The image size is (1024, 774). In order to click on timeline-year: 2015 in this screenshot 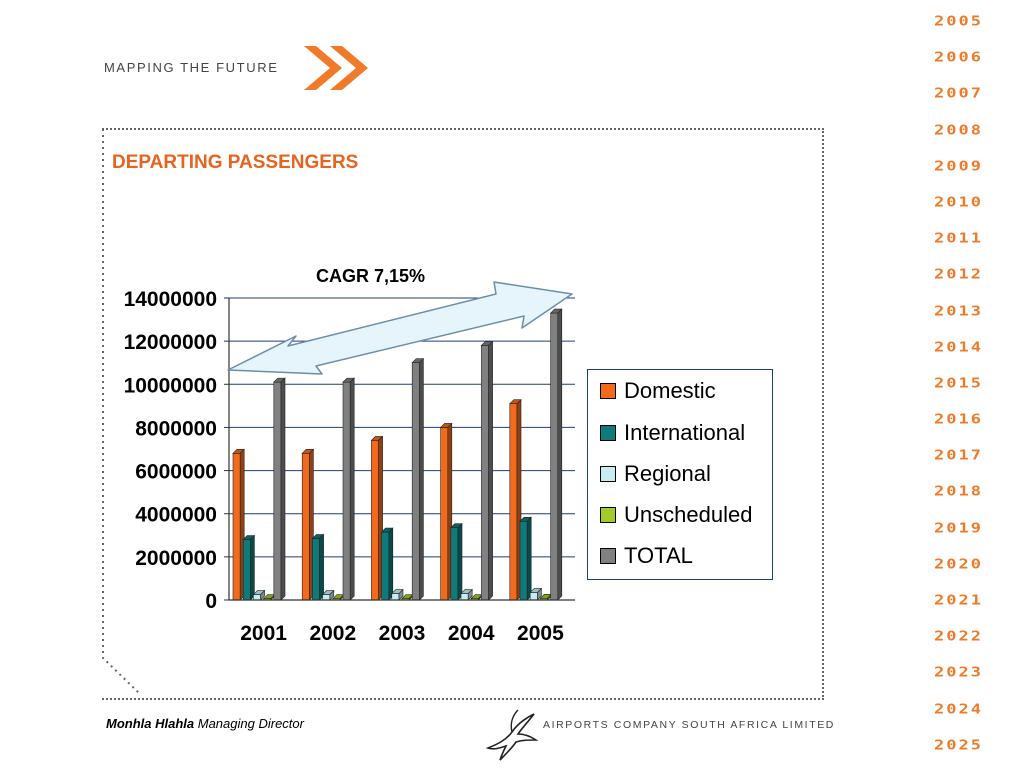, I will do `click(958, 383)`.